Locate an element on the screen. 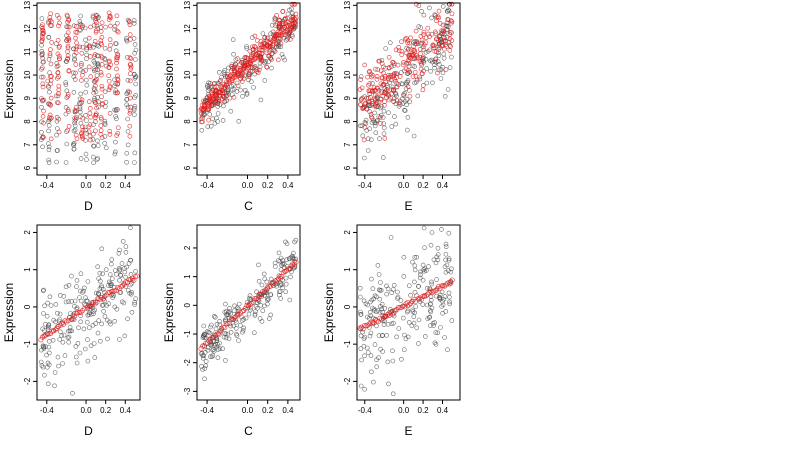 The height and width of the screenshot is (450, 800). plot-frame is located at coordinates (248, 312).